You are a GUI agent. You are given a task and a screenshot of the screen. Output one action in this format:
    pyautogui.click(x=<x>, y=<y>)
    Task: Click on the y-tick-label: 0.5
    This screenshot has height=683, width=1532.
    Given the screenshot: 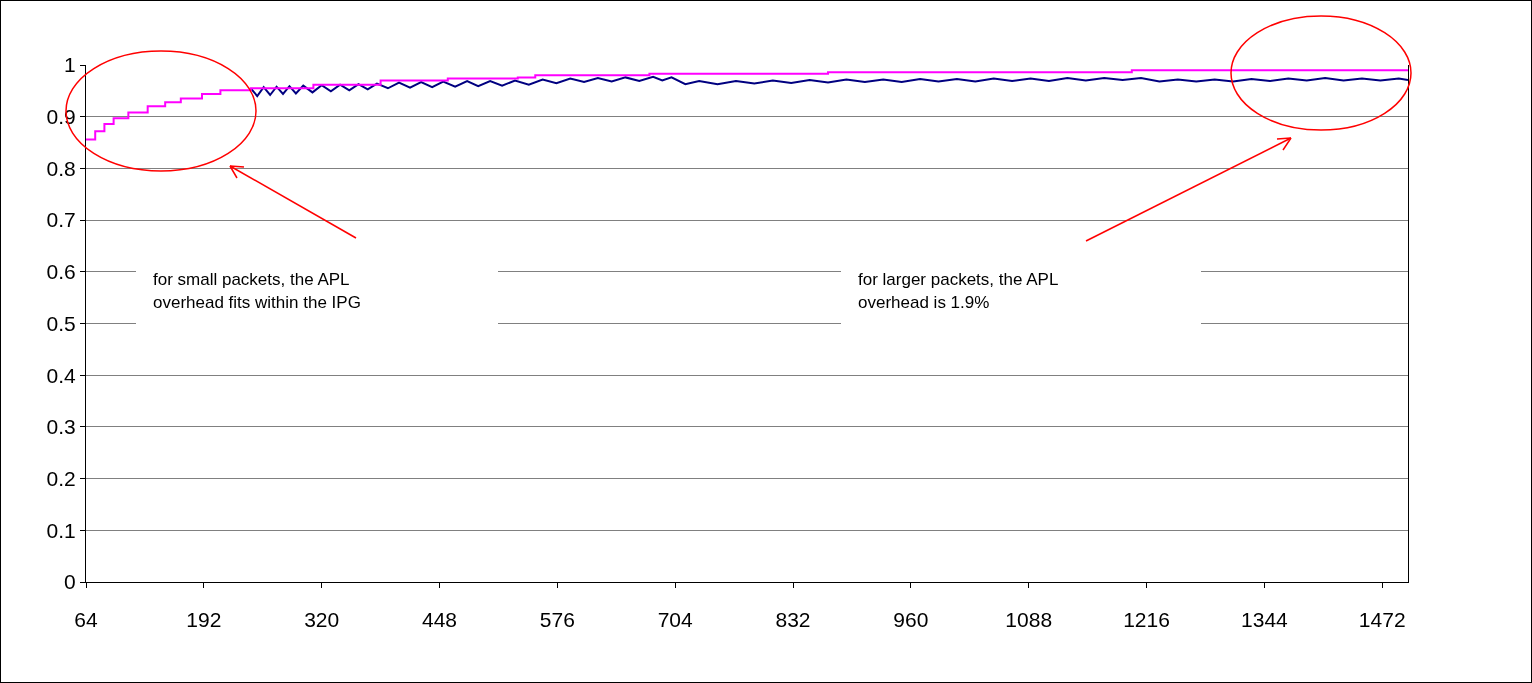 What is the action you would take?
    pyautogui.click(x=61, y=323)
    